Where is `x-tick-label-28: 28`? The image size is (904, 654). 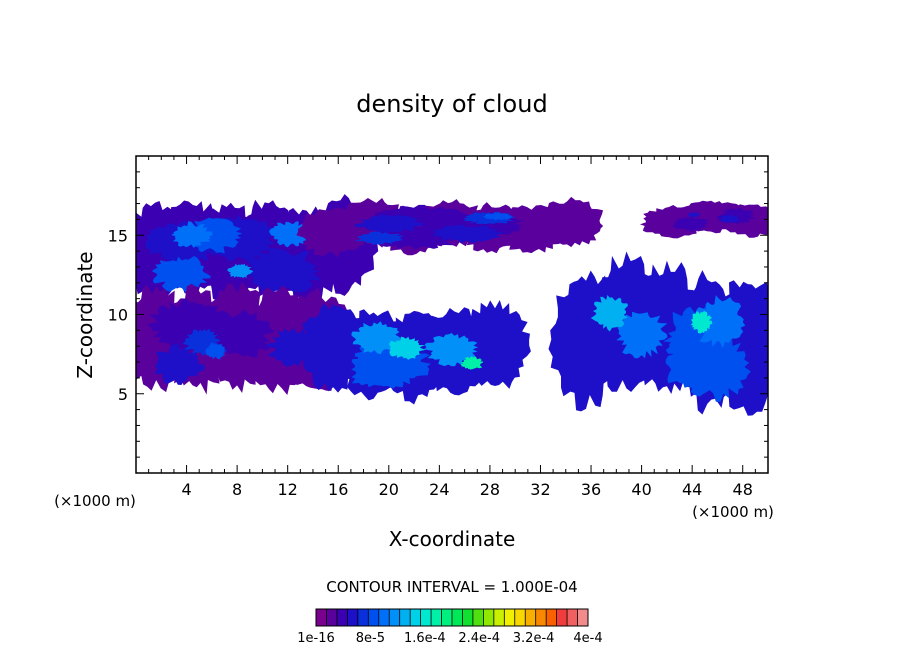 x-tick-label-28: 28 is located at coordinates (490, 489).